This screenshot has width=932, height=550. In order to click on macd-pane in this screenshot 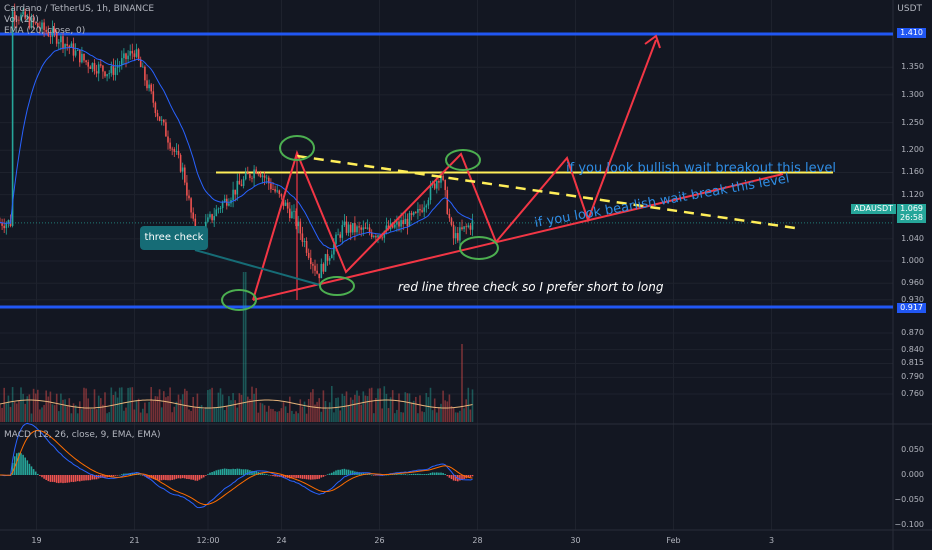, I will do `click(237, 465)`.